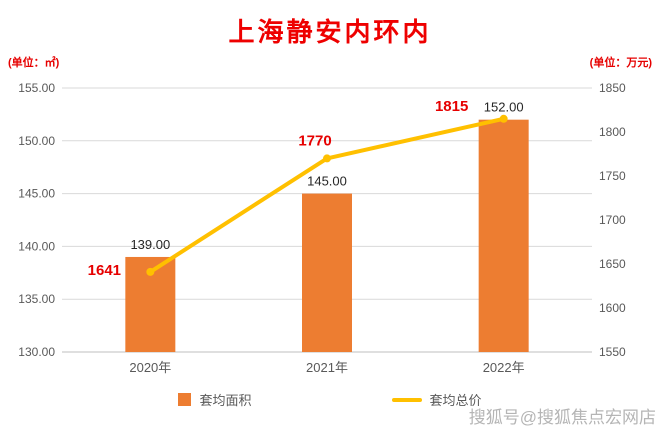 The height and width of the screenshot is (430, 660). What do you see at coordinates (620, 63) in the screenshot?
I see `right-axis-unit-label: (单位：万元)` at bounding box center [620, 63].